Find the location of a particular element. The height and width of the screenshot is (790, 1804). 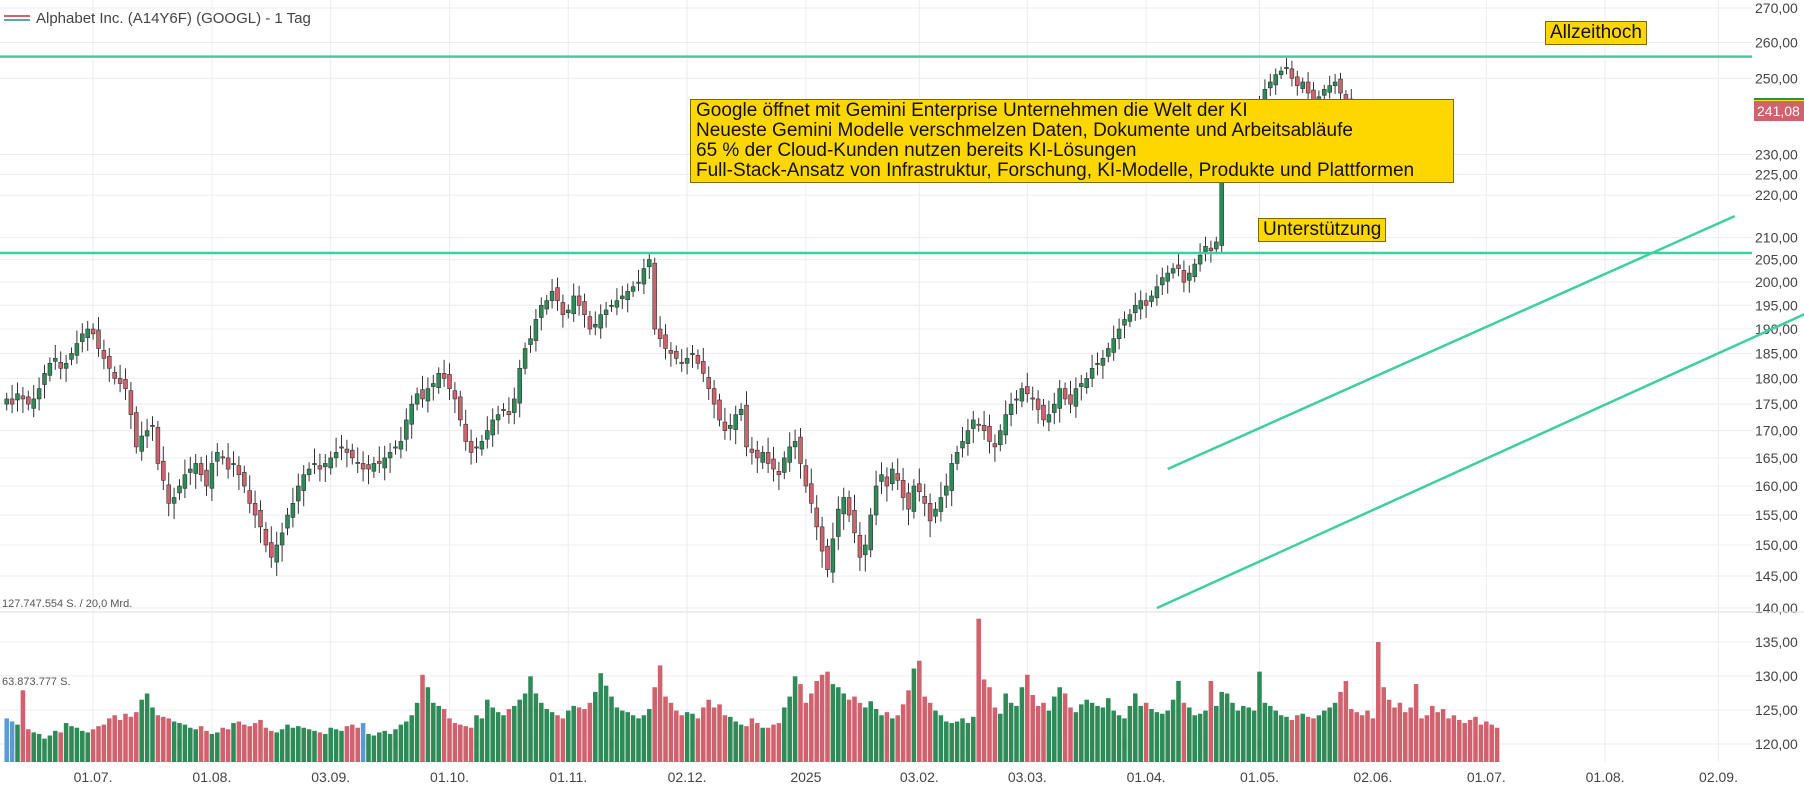

y-tick-label: 185,00 is located at coordinates (1776, 353).